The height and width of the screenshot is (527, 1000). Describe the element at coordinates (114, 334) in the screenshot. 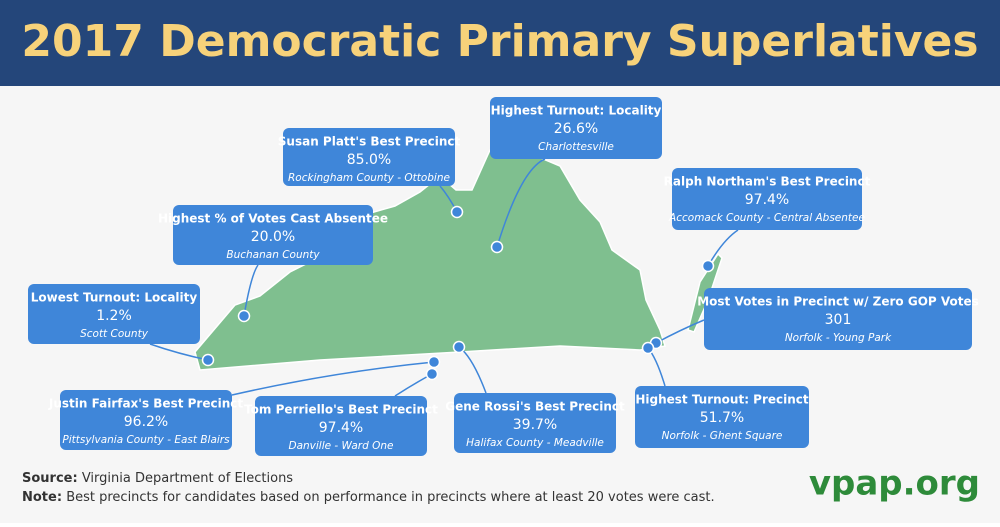

I see `callout-location: Scott County` at that location.